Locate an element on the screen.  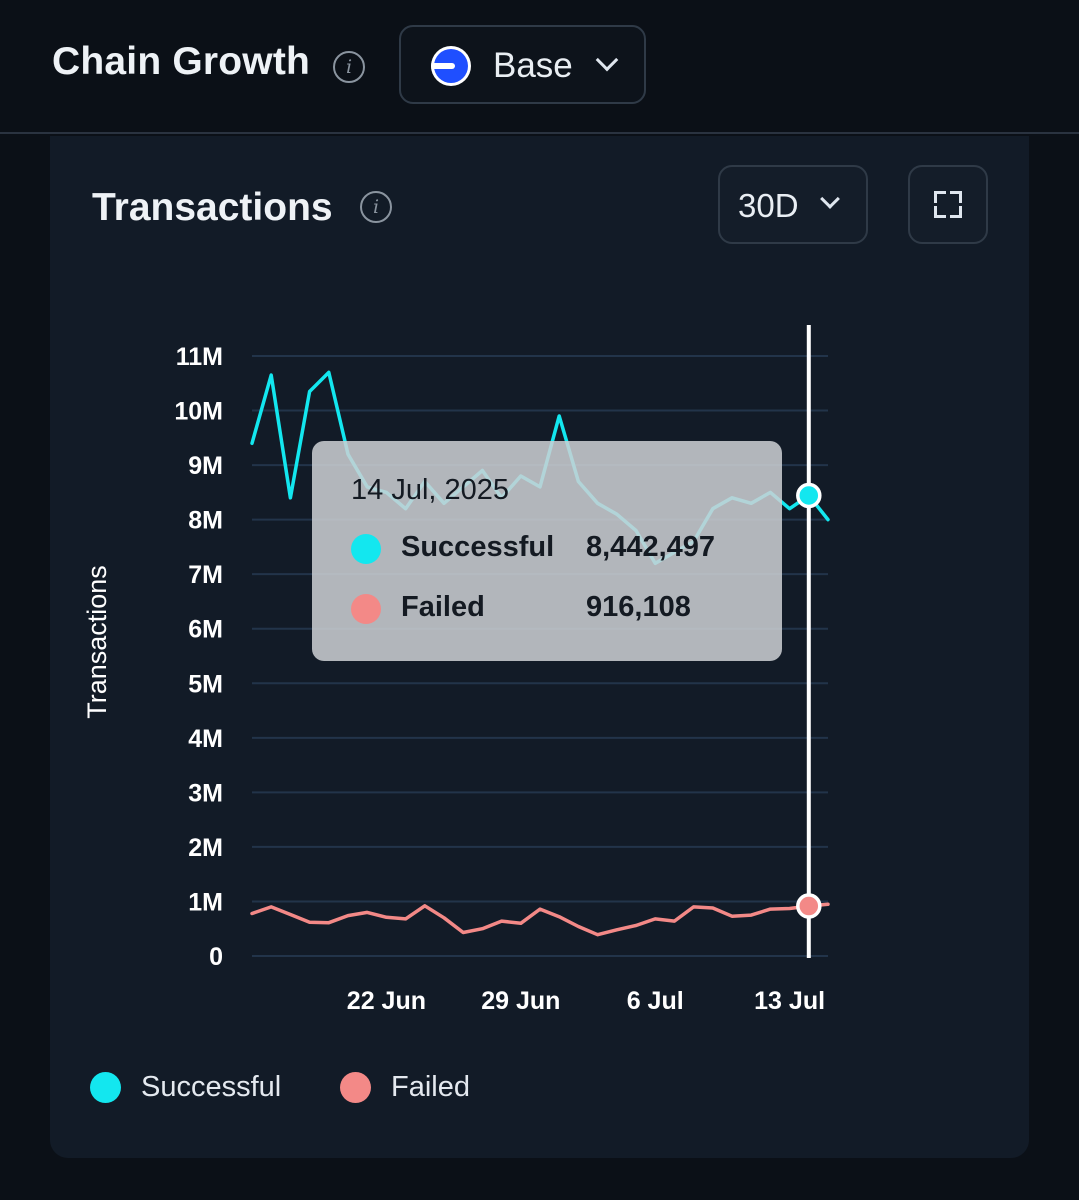
y-tick-label: 5M is located at coordinates (205, 684).